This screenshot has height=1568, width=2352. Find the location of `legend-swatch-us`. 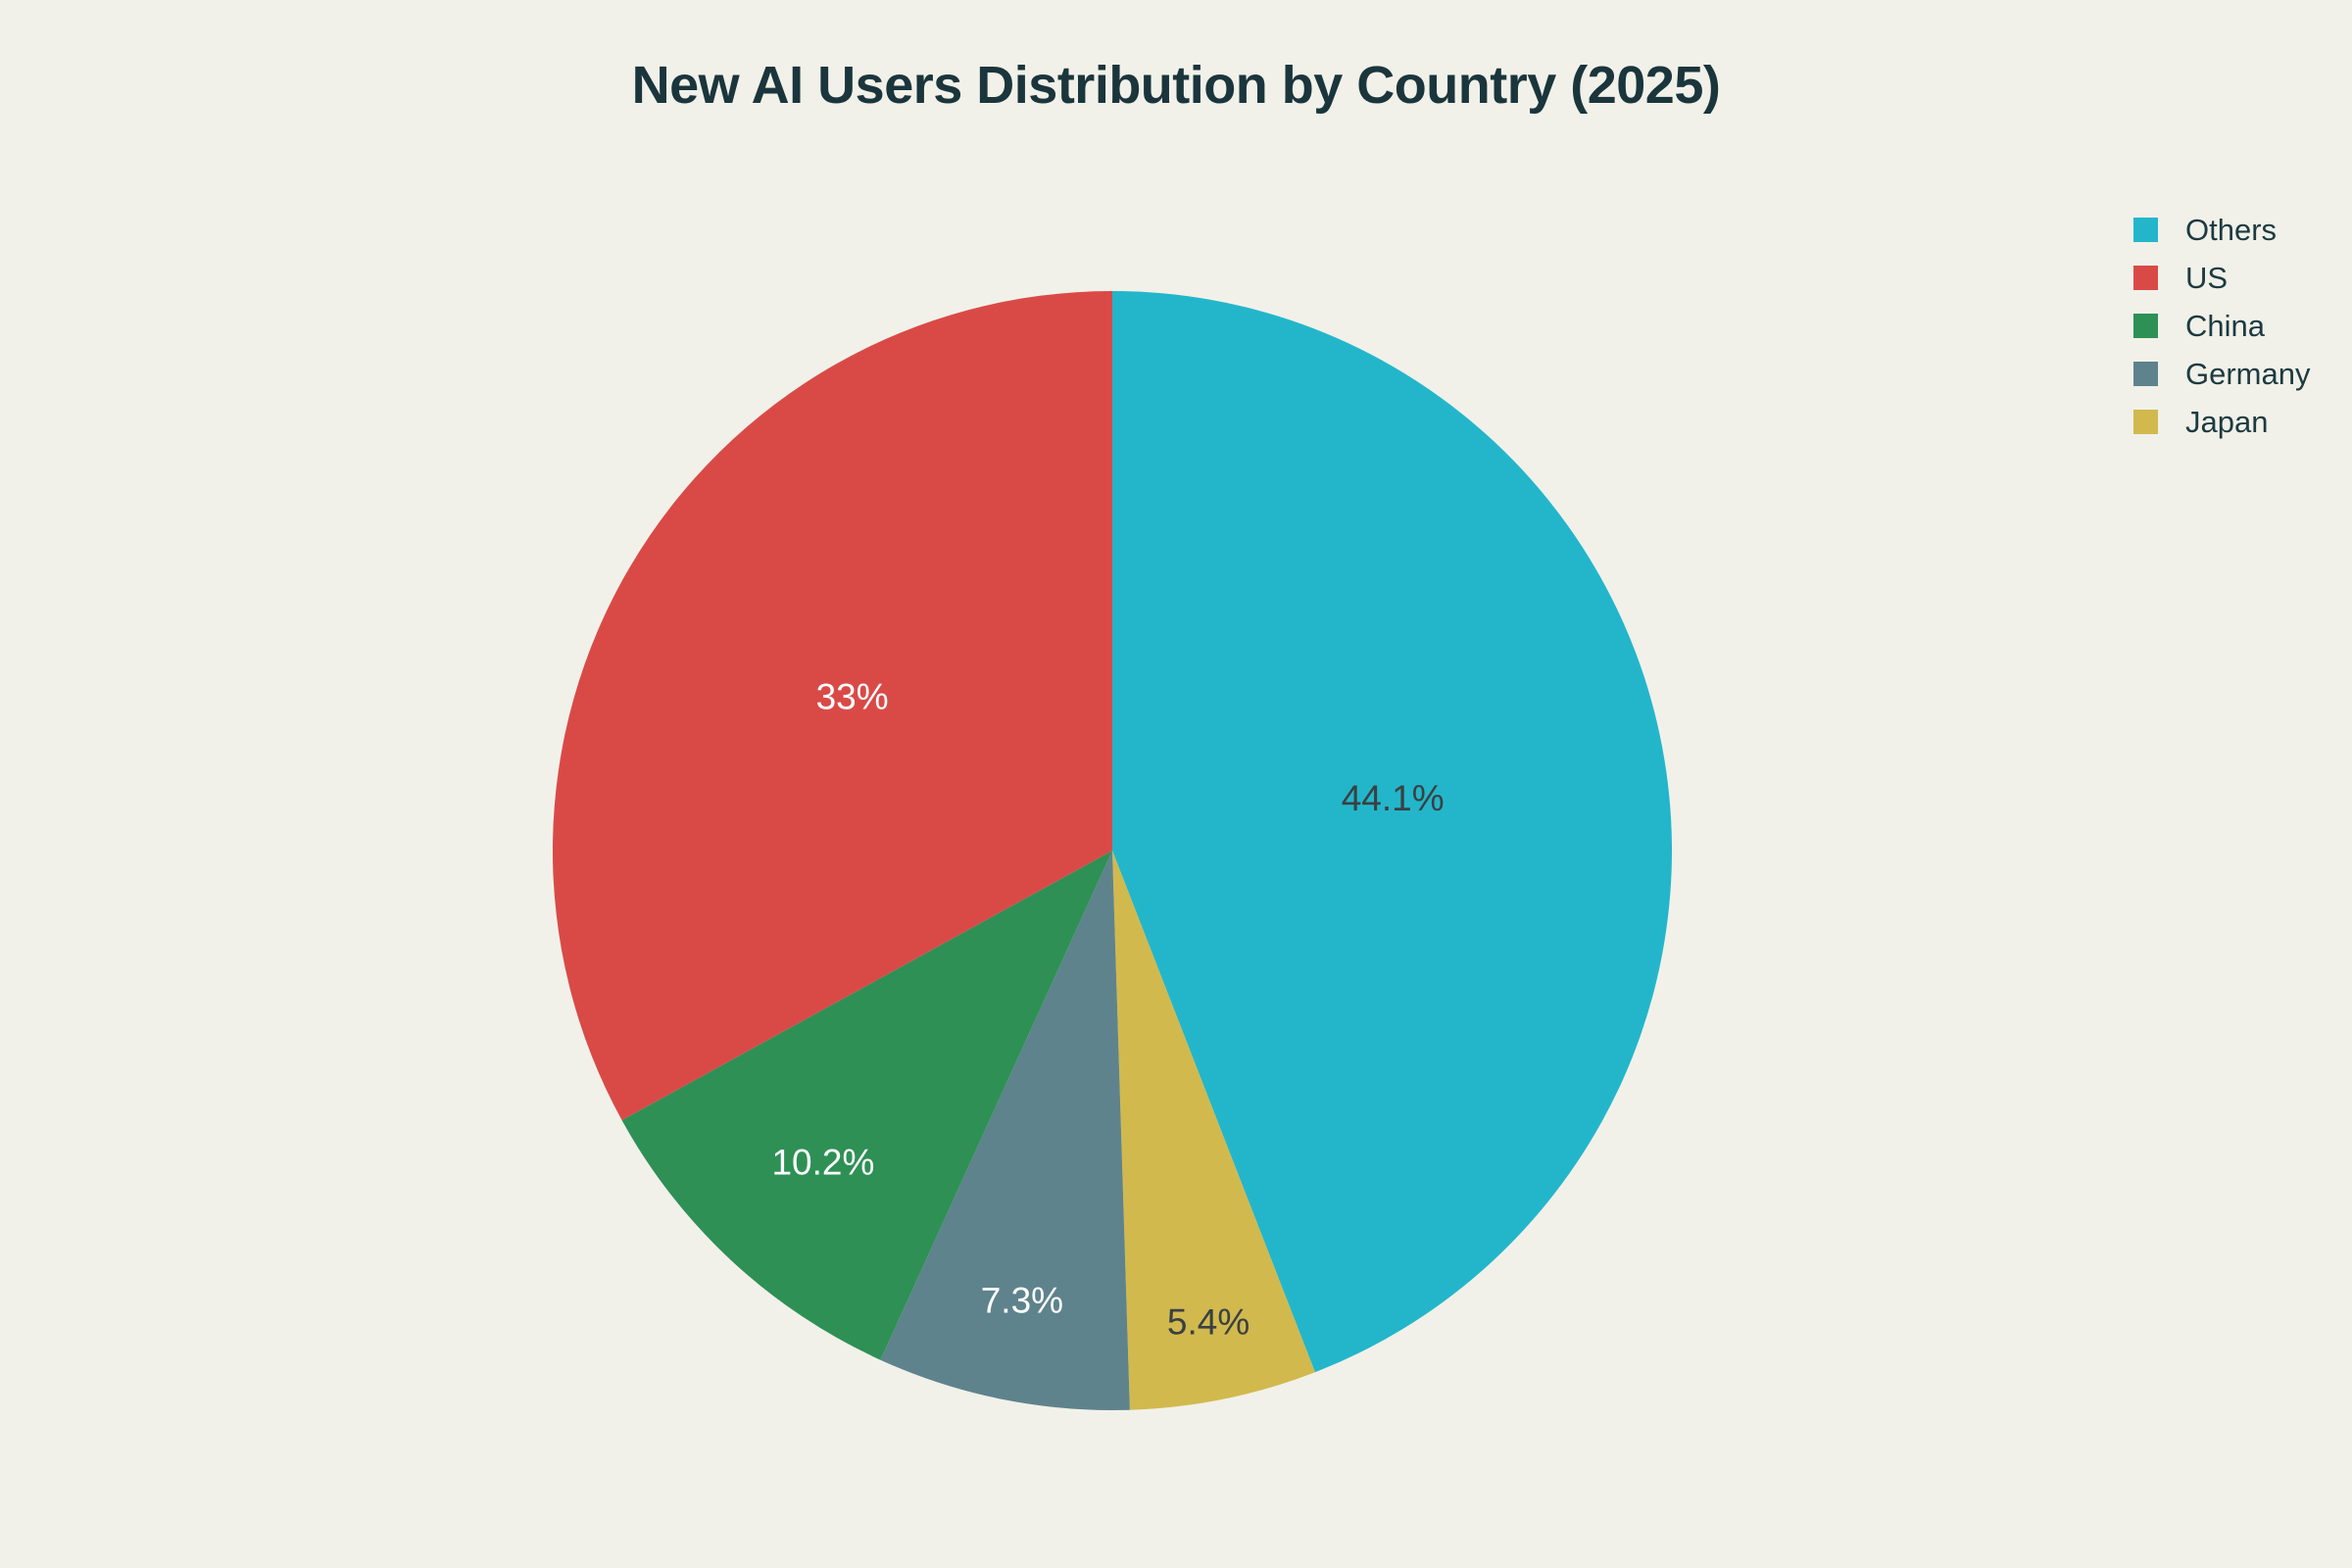

legend-swatch-us is located at coordinates (2145, 278).